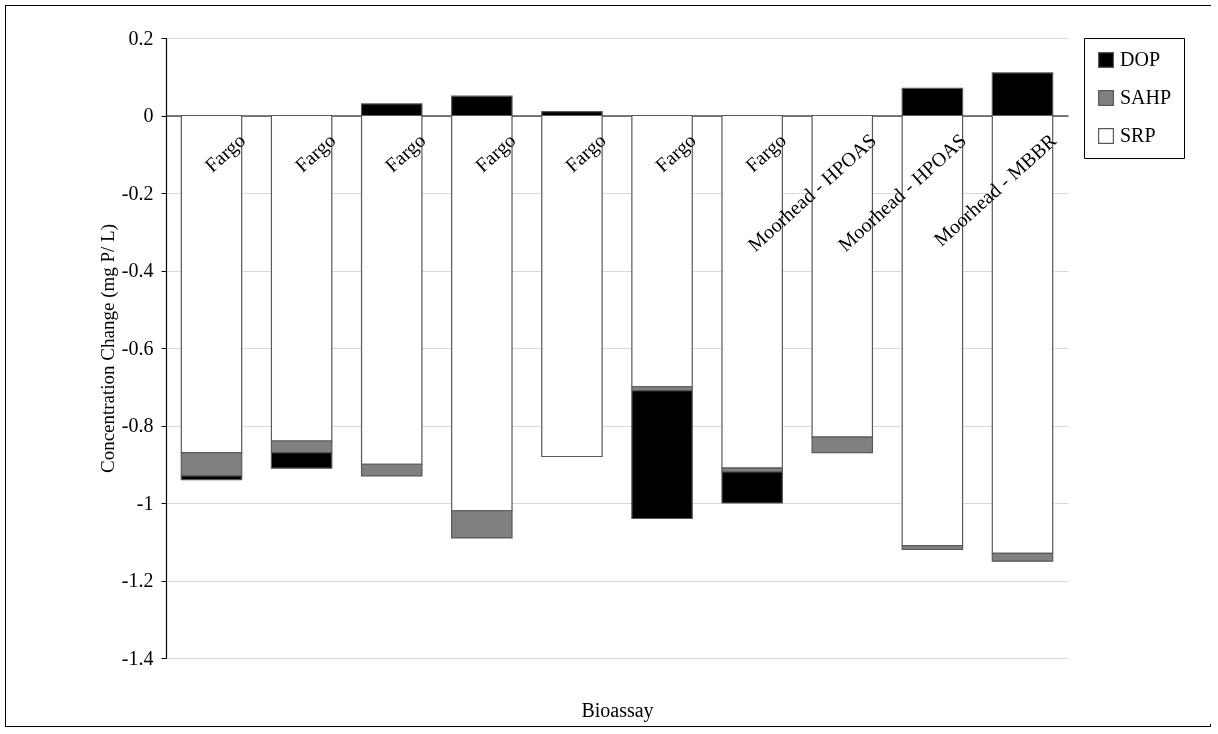 Image resolution: width=1218 pixels, height=734 pixels. What do you see at coordinates (1146, 97) in the screenshot?
I see `legend-label: SAHP` at bounding box center [1146, 97].